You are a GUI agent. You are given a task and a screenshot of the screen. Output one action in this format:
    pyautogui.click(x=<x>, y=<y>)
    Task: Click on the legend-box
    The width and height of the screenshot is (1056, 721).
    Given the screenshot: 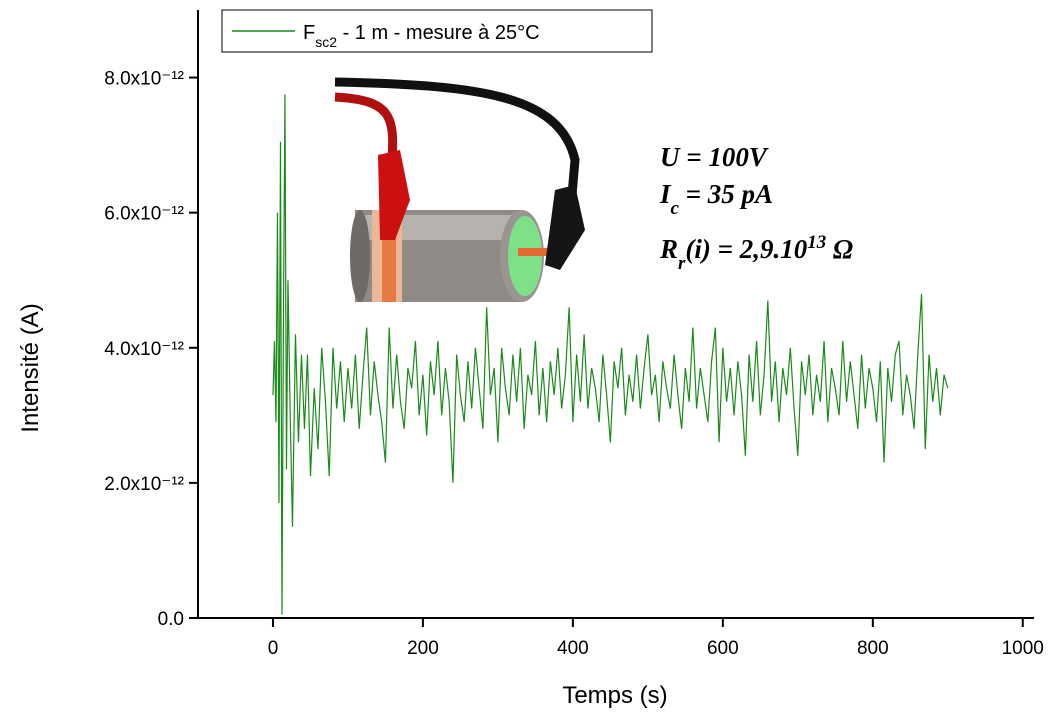 What is the action you would take?
    pyautogui.click(x=437, y=31)
    